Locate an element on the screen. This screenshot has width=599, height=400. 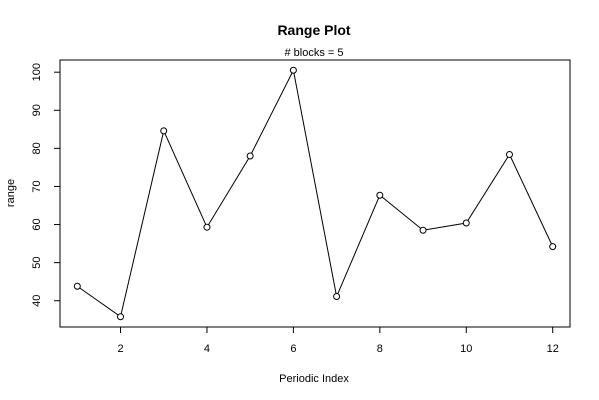
y-axis: 40 50 60 70 80 90 100 is located at coordinates (46, 185).